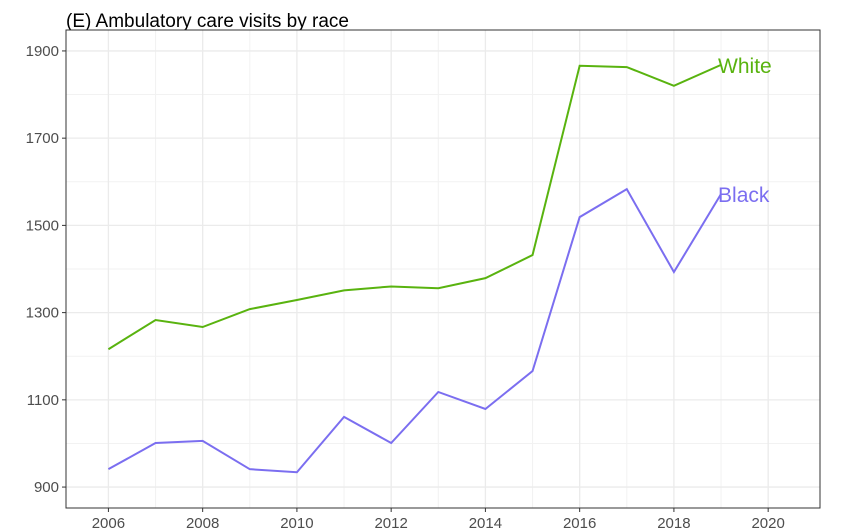 Image resolution: width=855 pixels, height=532 pixels. What do you see at coordinates (745, 66) in the screenshot?
I see `series-label: White` at bounding box center [745, 66].